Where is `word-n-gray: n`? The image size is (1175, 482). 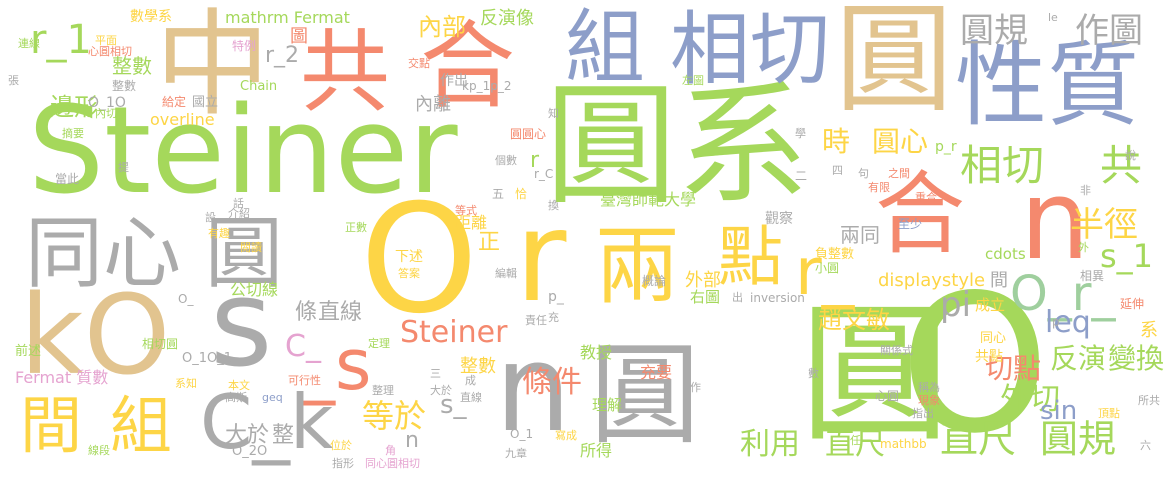 word-n-gray: n is located at coordinates (533, 389).